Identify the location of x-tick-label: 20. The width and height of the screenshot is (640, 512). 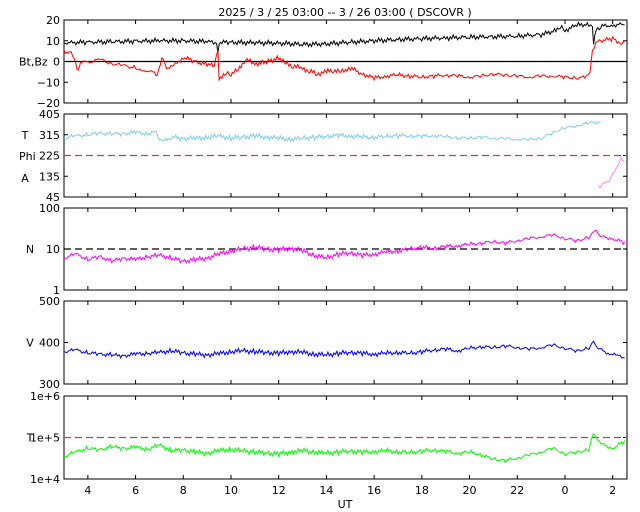
(470, 490).